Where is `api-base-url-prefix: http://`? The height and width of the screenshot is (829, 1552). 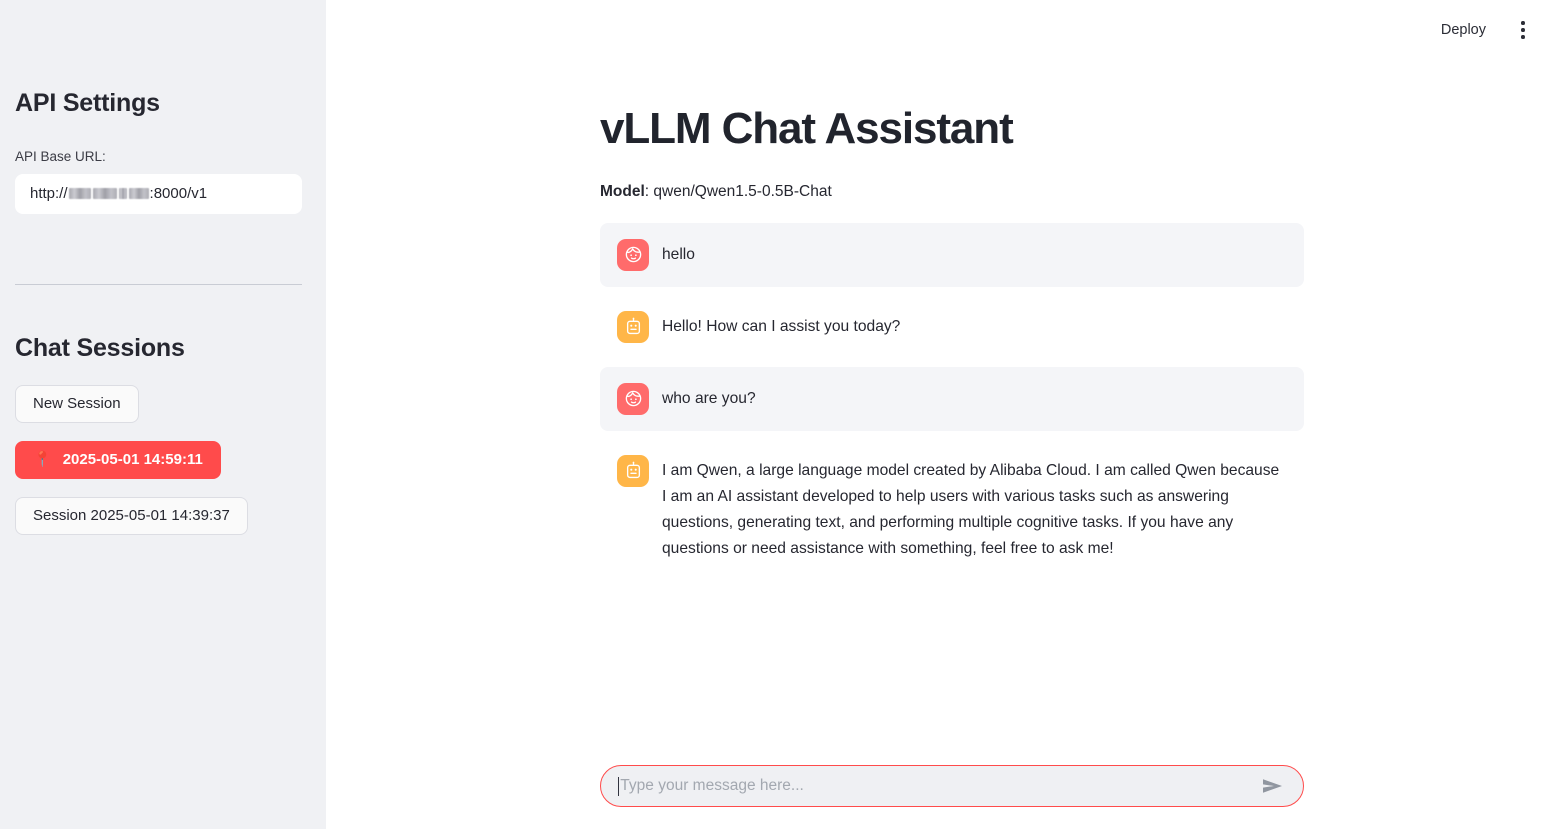
api-base-url-prefix: http:// is located at coordinates (49, 194).